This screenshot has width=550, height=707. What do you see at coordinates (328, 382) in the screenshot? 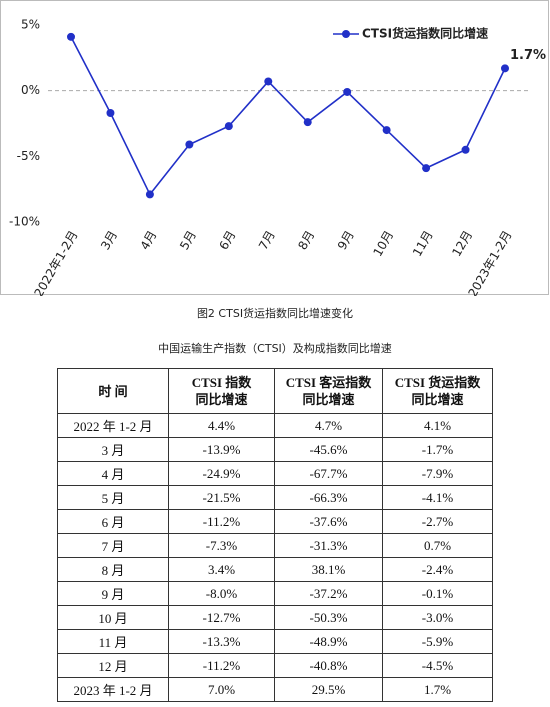
I see `header-line: CTSI 客运指数` at bounding box center [328, 382].